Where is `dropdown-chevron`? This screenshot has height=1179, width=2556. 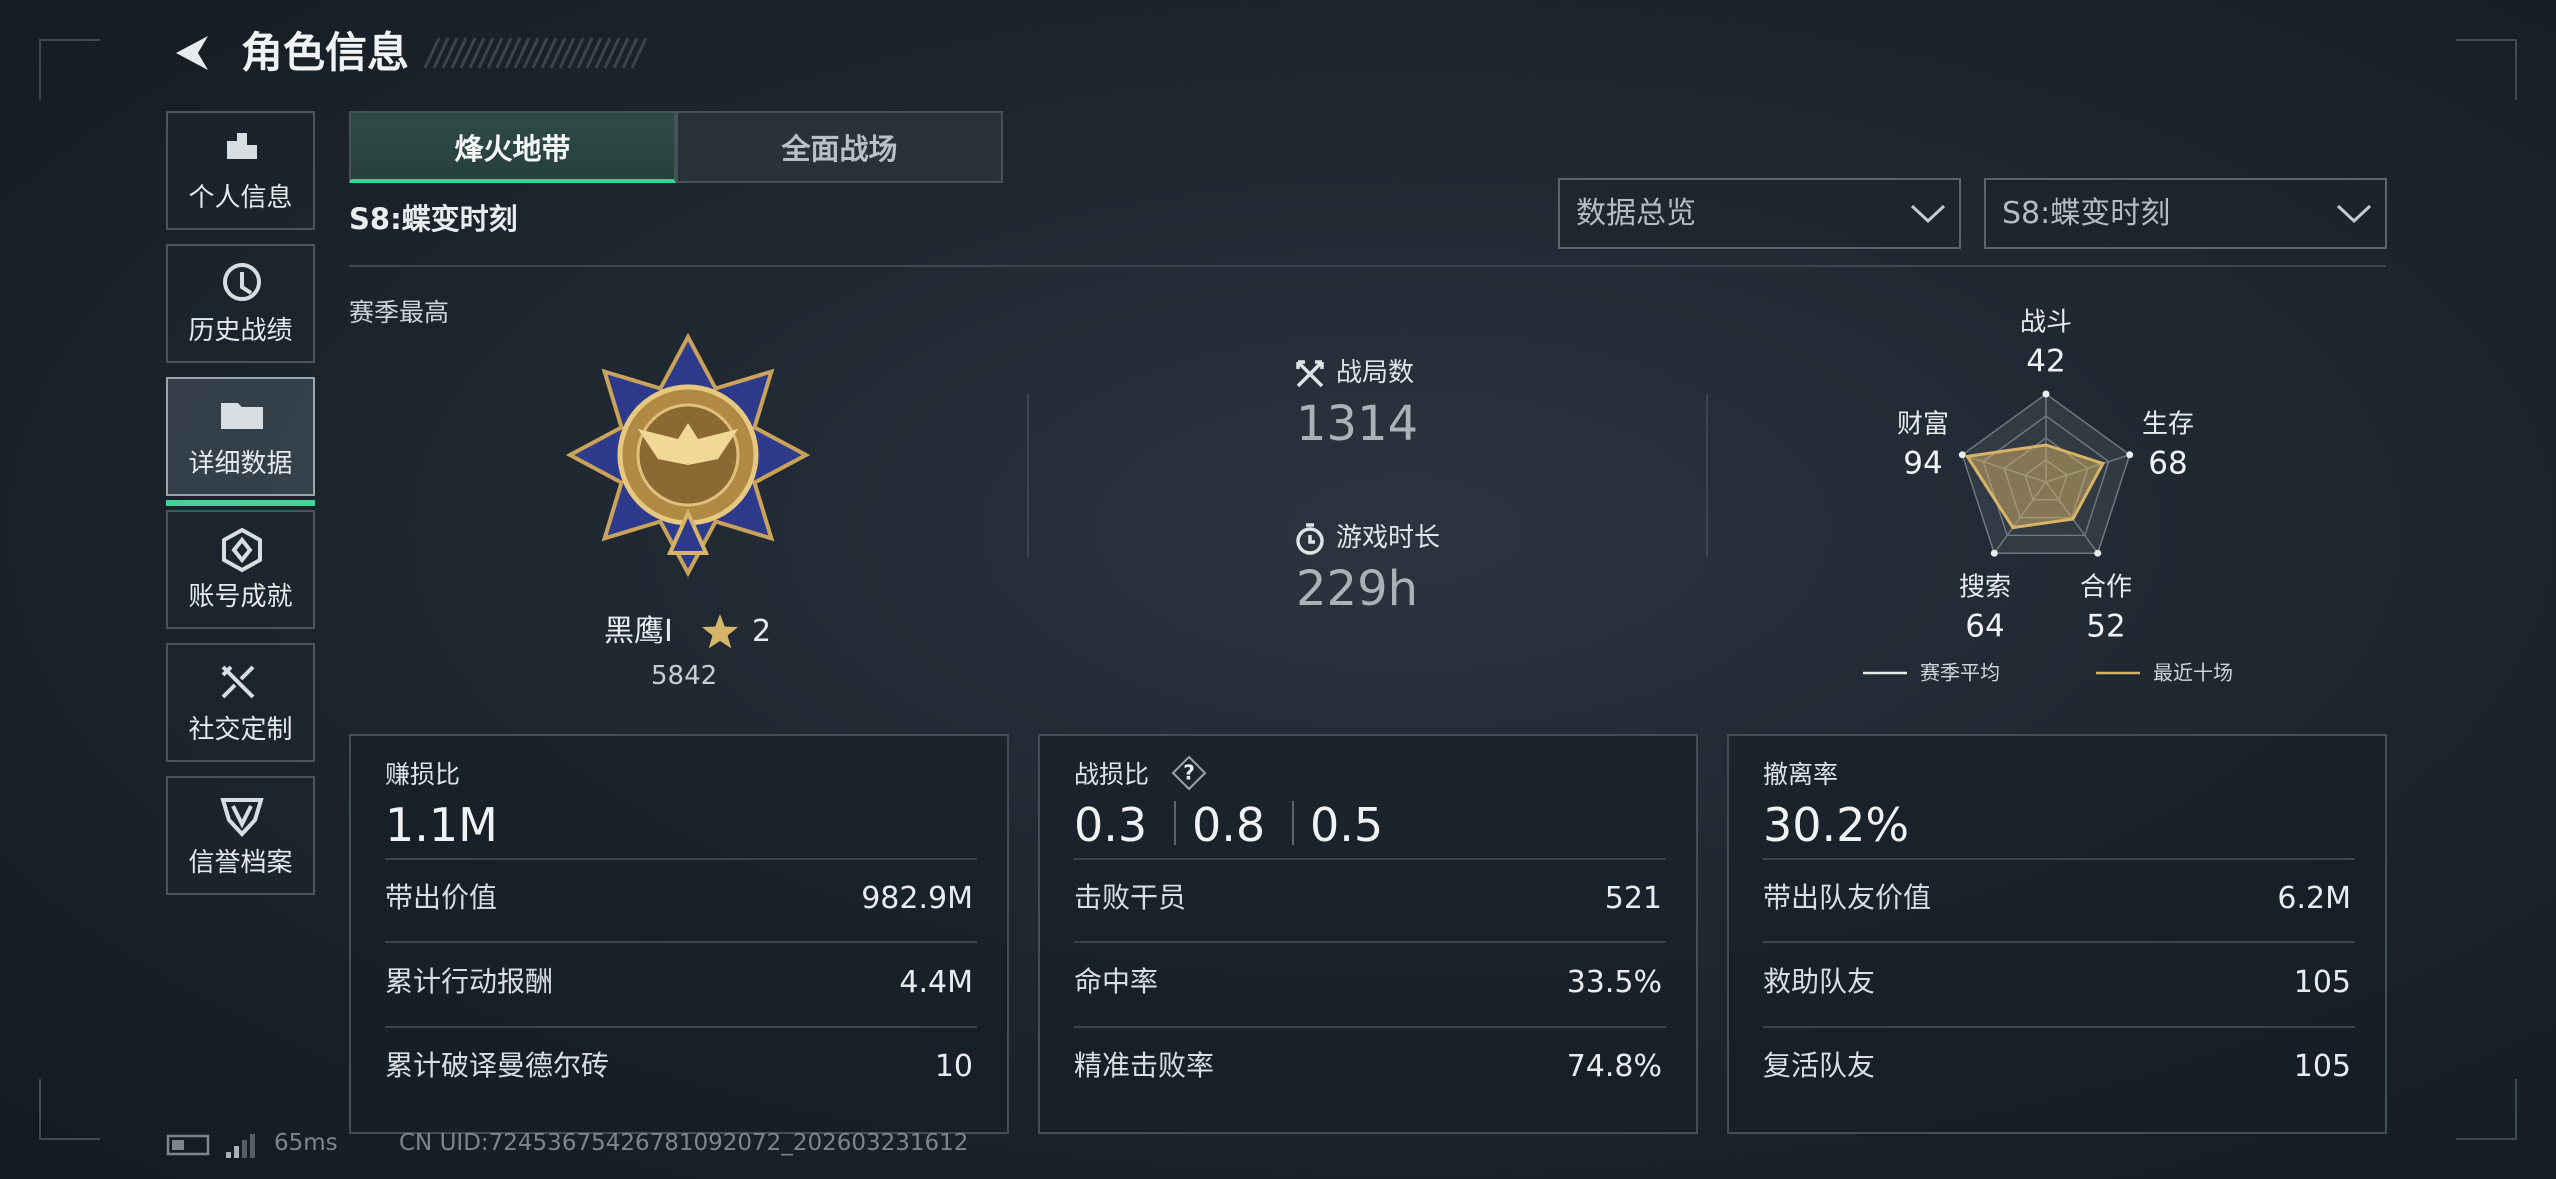 dropdown-chevron is located at coordinates (1928, 214).